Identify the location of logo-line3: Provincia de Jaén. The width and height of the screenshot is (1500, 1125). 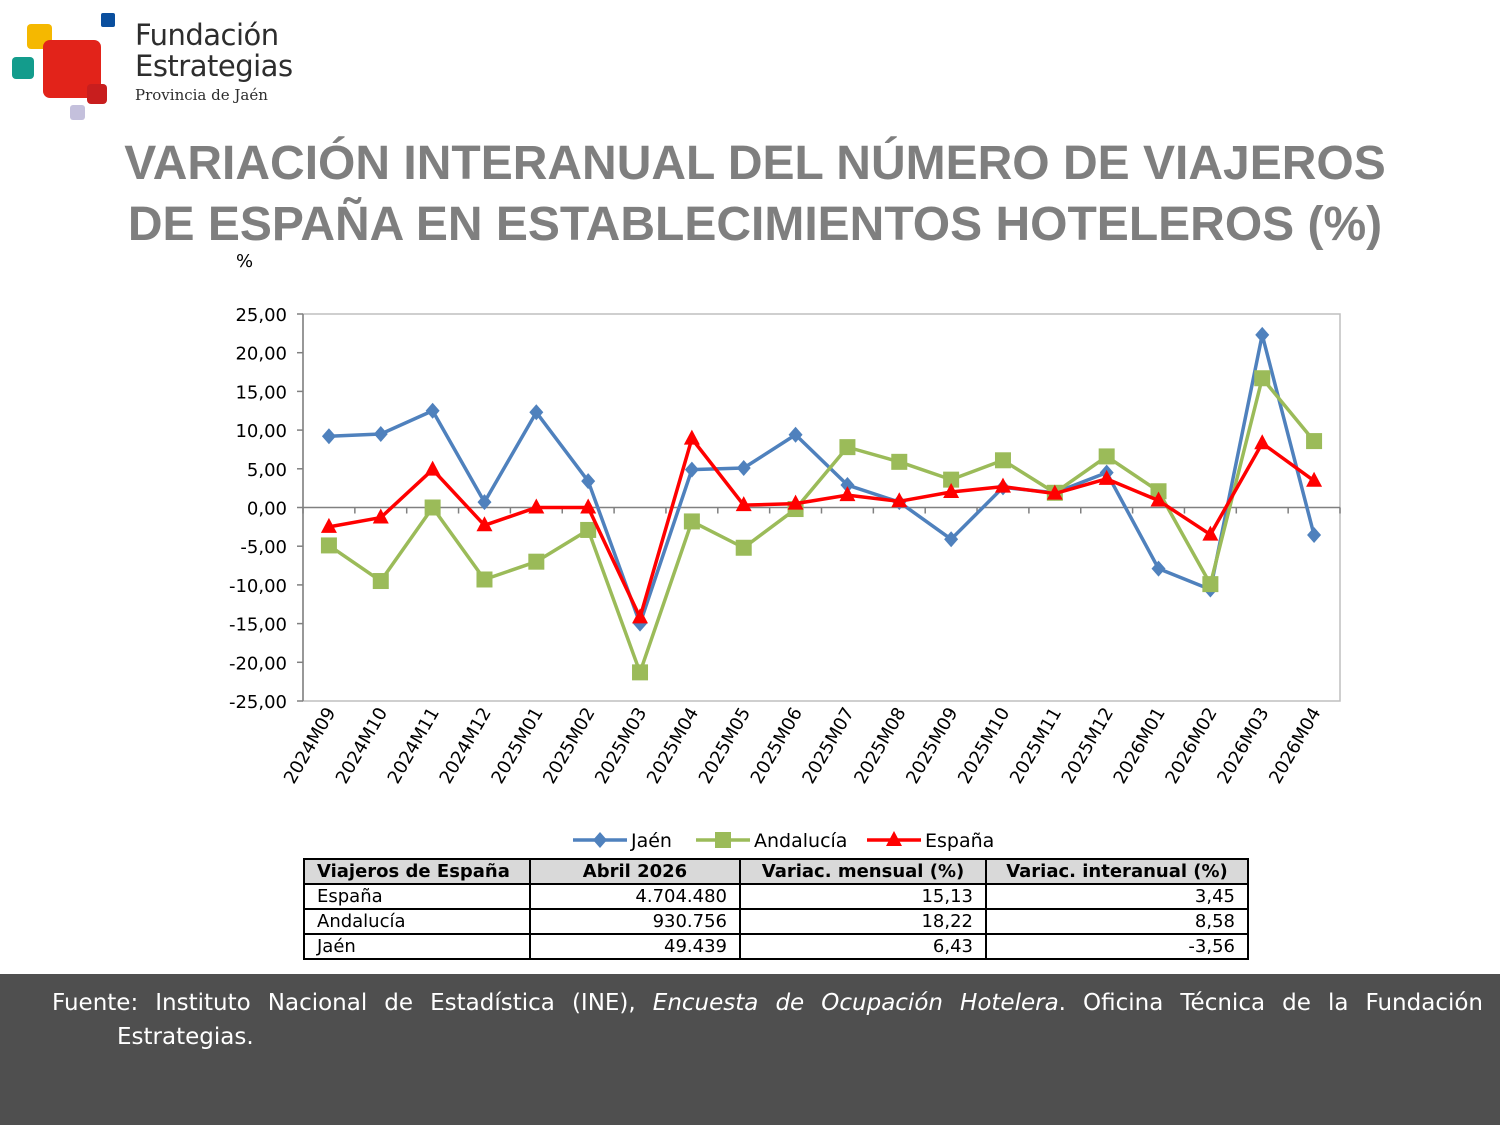
(201, 95).